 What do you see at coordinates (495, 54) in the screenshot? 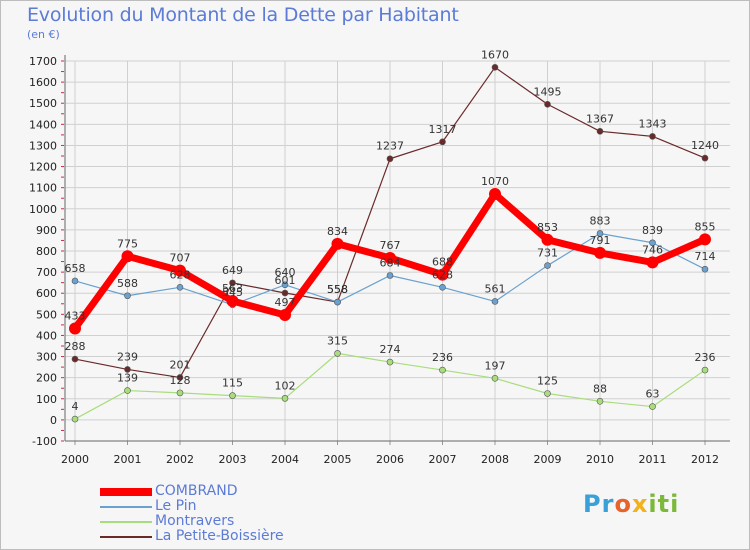
I see `data-label-la-petite-boissi-re: 1670` at bounding box center [495, 54].